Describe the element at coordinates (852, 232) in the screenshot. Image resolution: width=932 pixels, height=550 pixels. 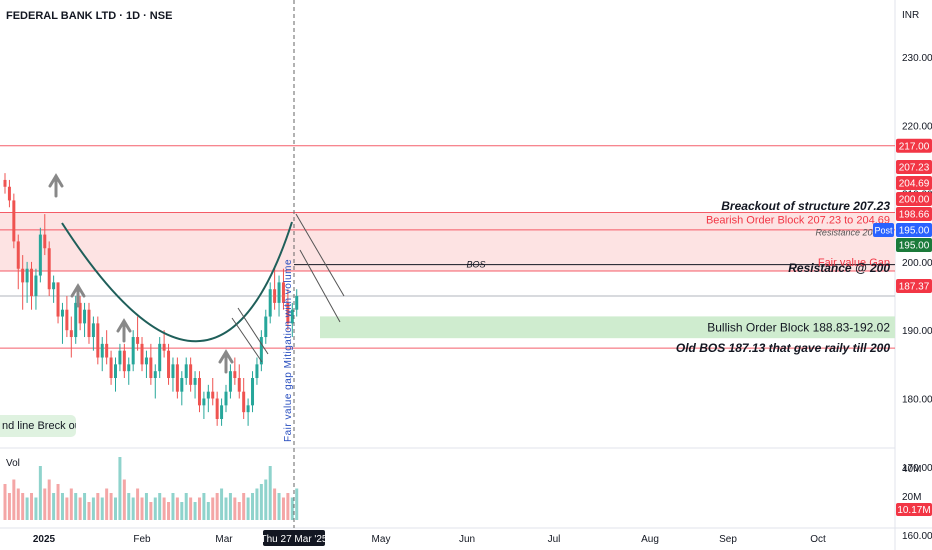
I see `annotation-resistance-small: Resistance 204.69` at that location.